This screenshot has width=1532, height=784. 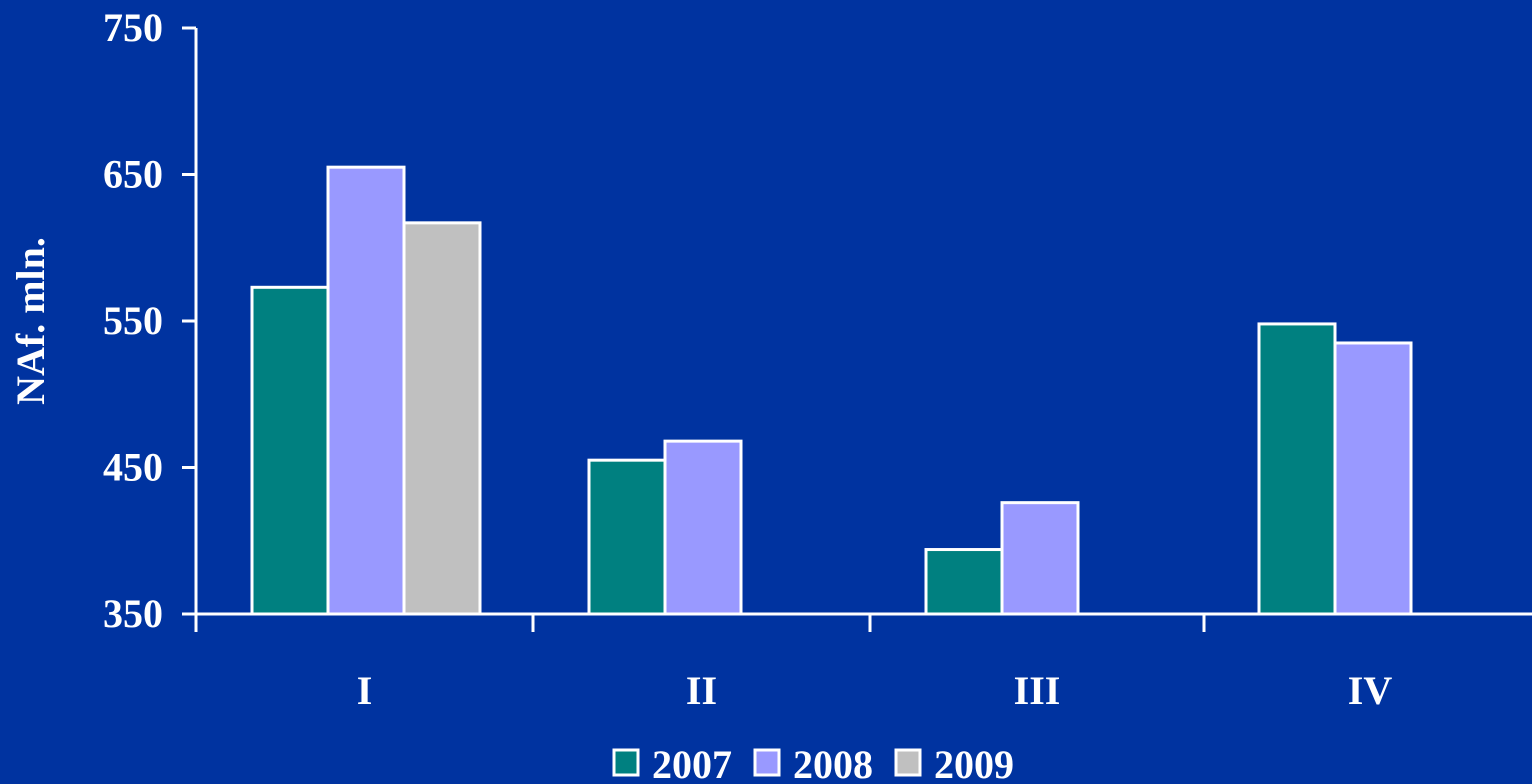 What do you see at coordinates (1373, 478) in the screenshot?
I see `bar-2008-IV` at bounding box center [1373, 478].